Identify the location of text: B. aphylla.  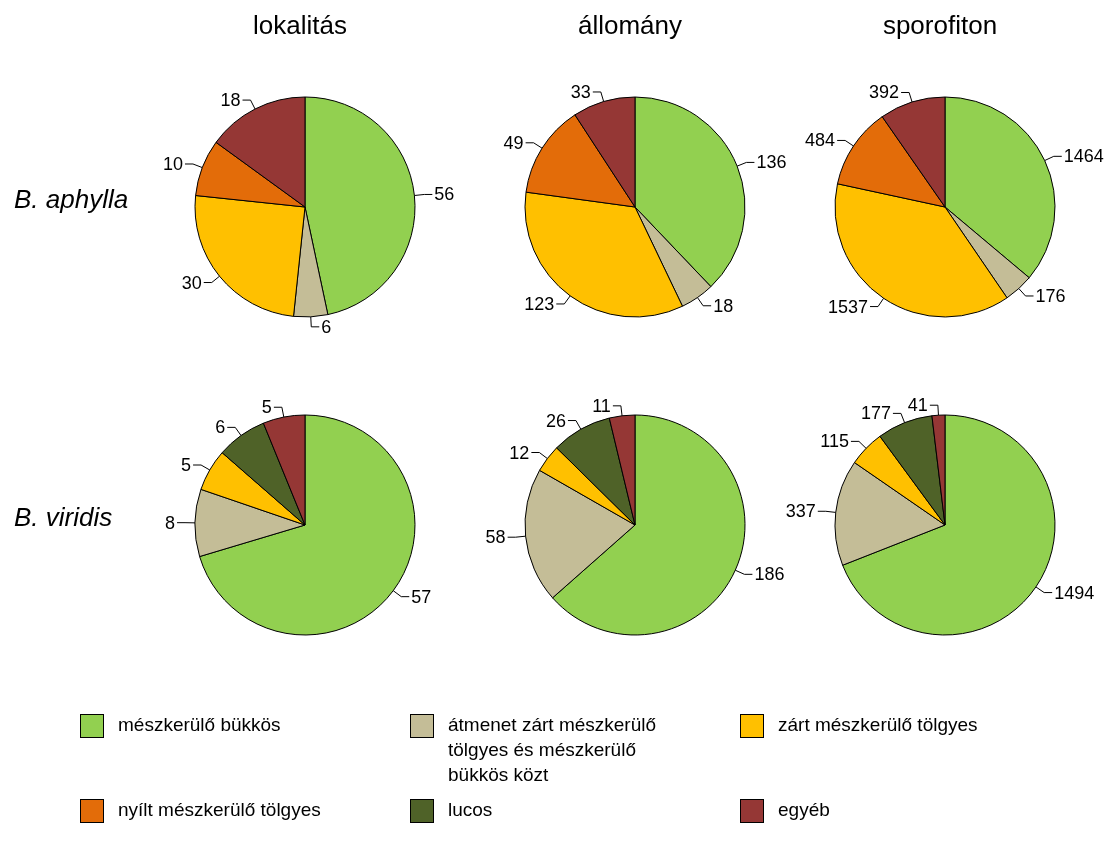
(71, 199).